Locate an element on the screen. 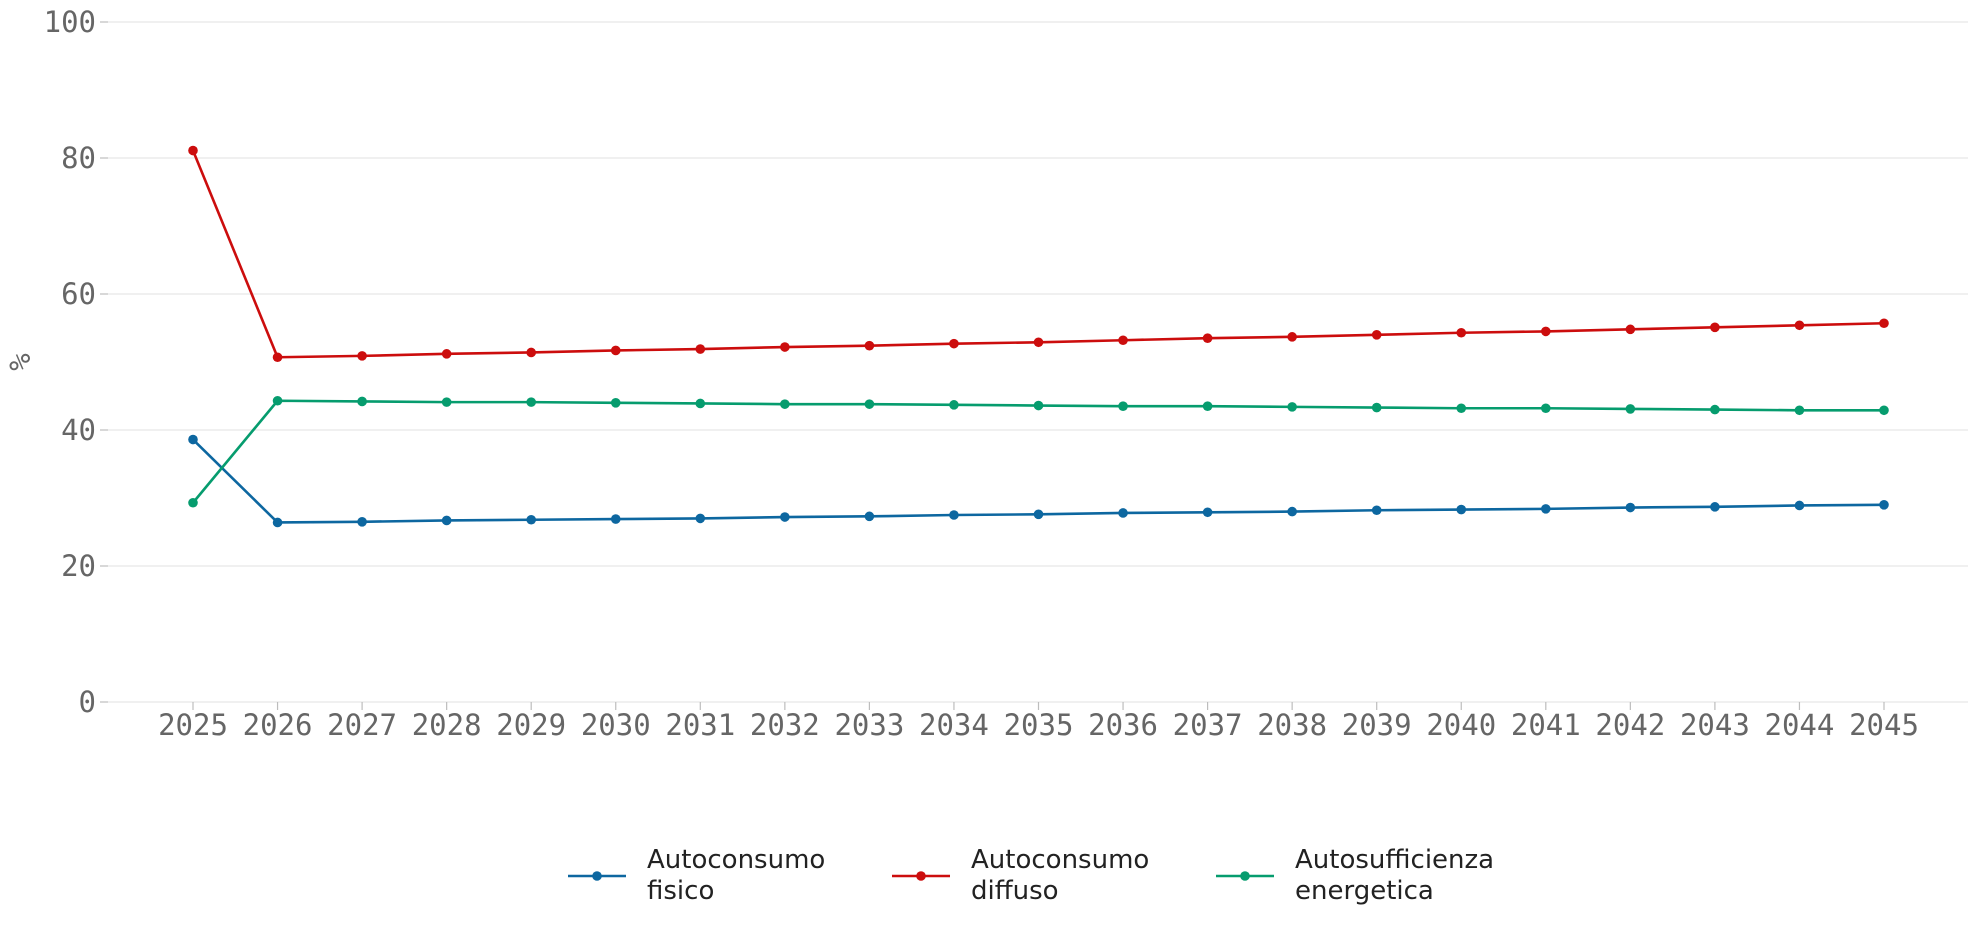 The height and width of the screenshot is (942, 1978). x-tick-label: 2030 is located at coordinates (616, 725).